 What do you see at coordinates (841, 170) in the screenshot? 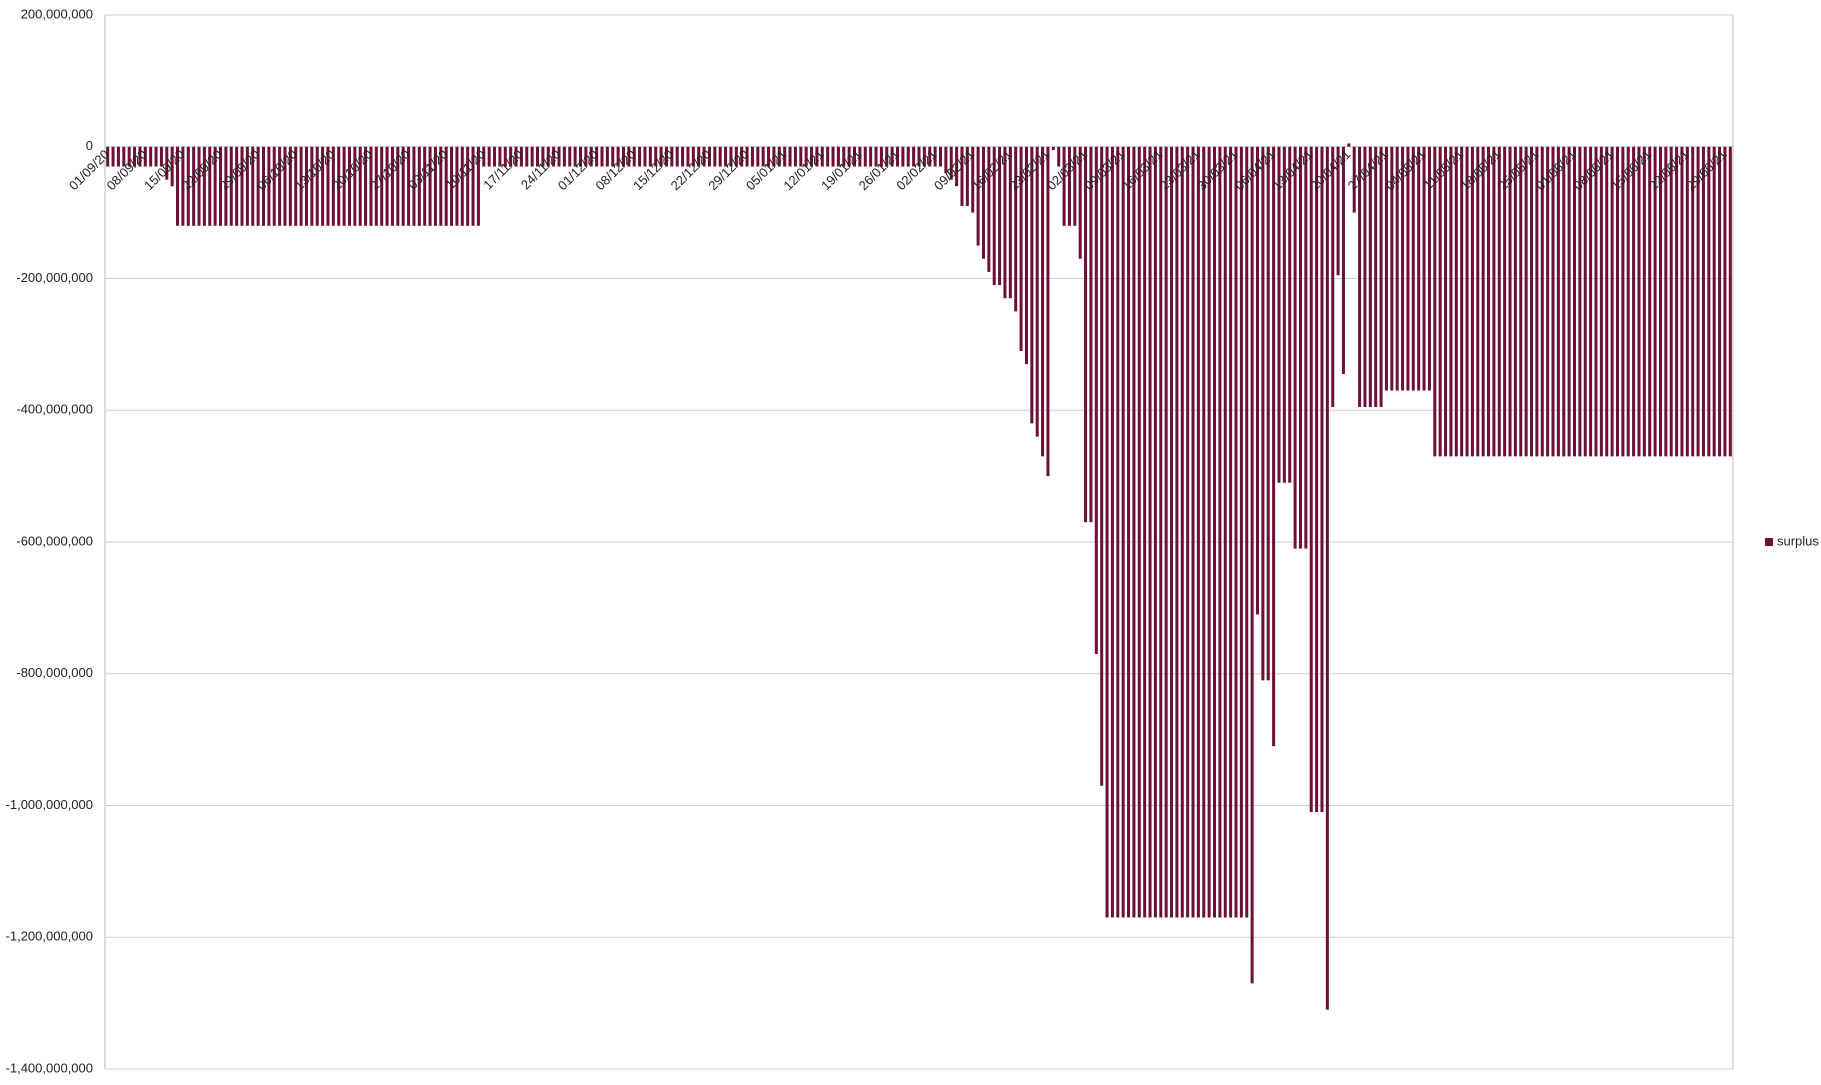
I see `x-tick-label: 19/01/21` at bounding box center [841, 170].